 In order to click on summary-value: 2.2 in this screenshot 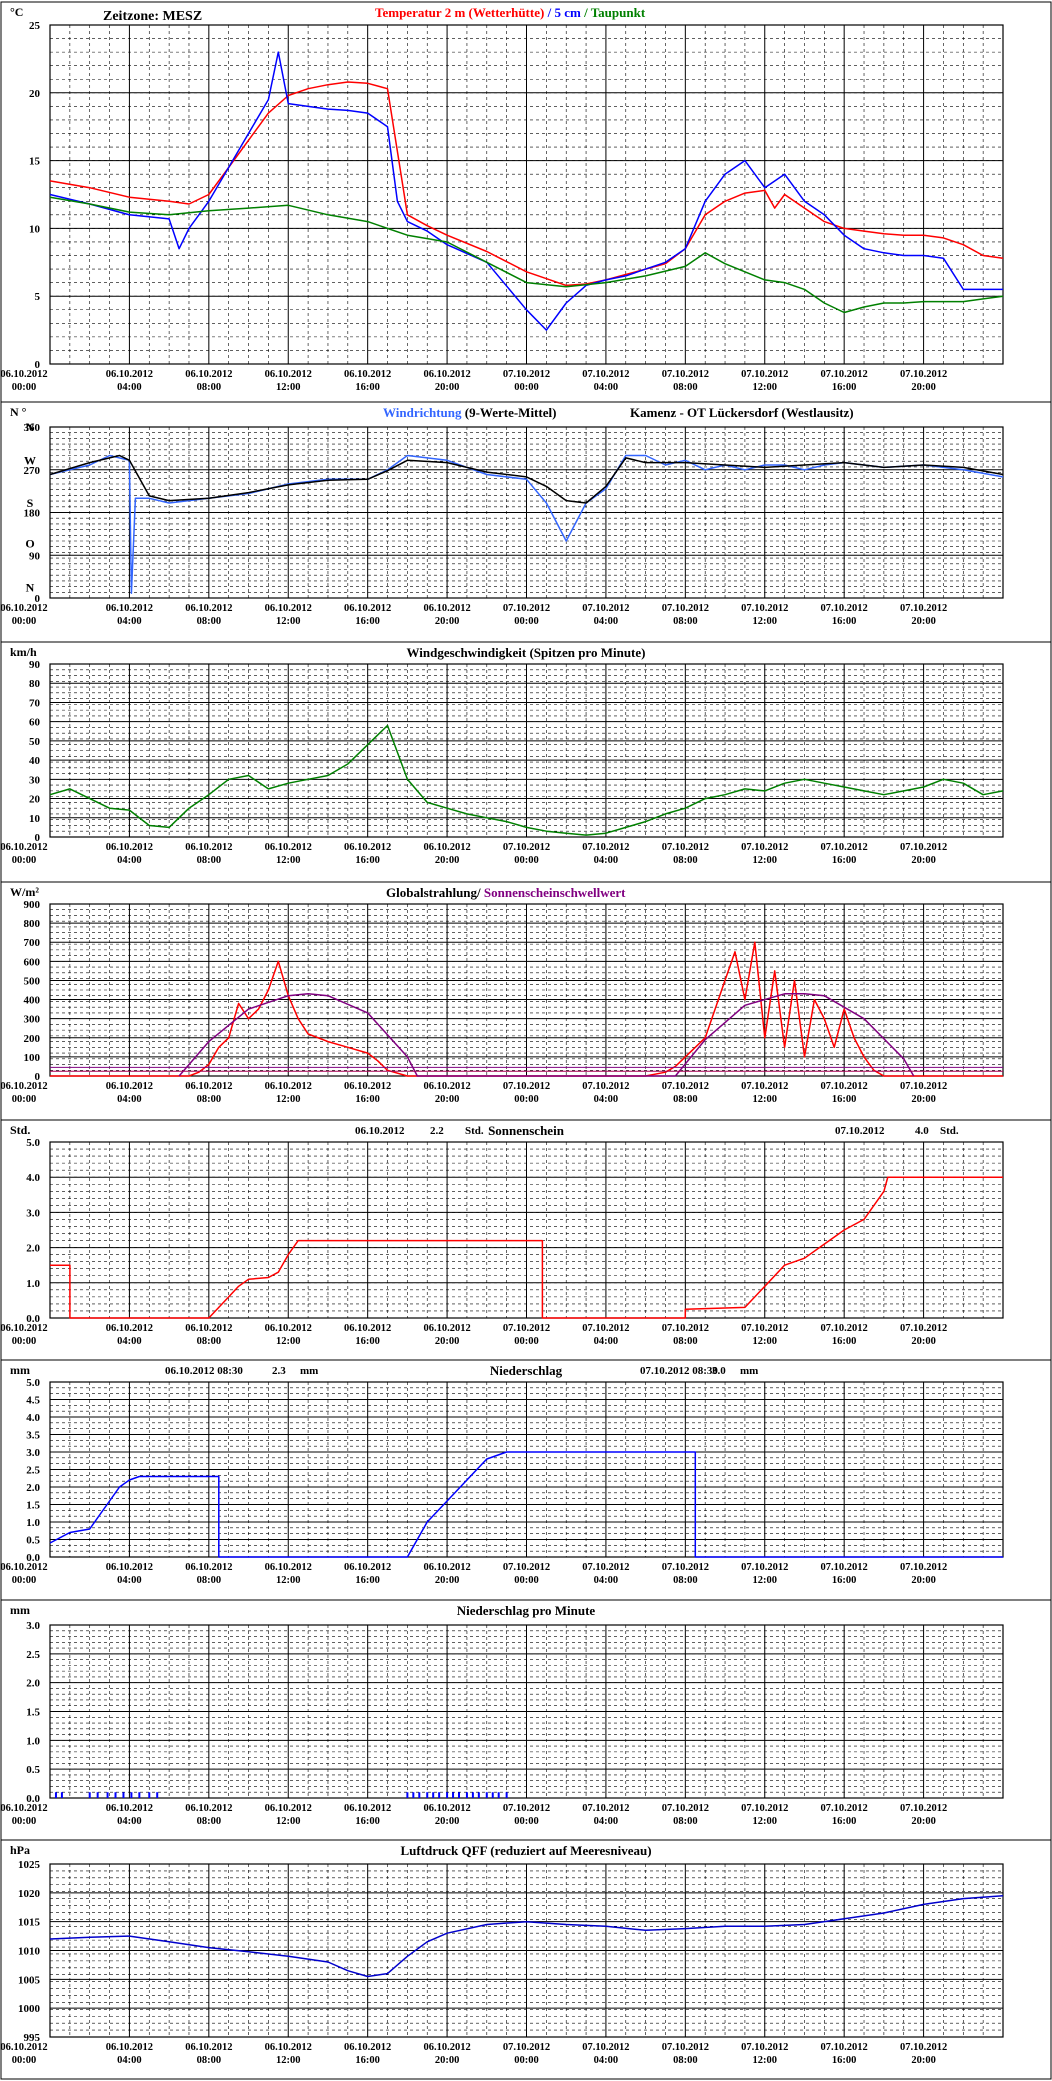, I will do `click(437, 1131)`.